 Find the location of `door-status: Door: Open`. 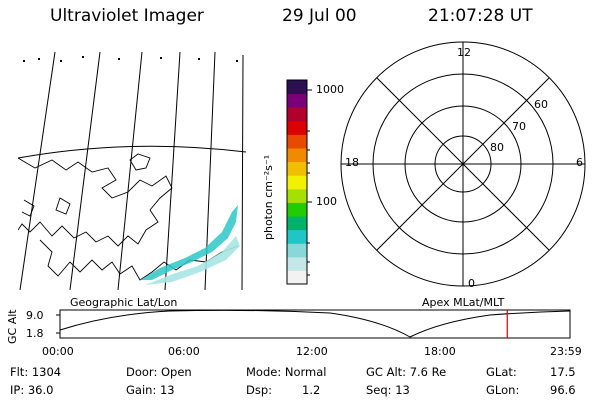

door-status: Door: Open is located at coordinates (159, 372).